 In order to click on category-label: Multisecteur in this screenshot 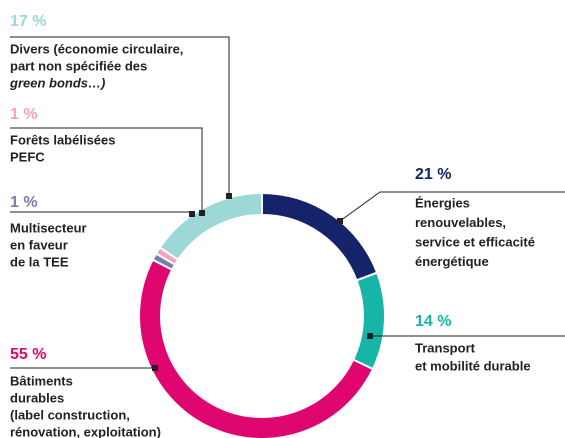, I will do `click(48, 227)`.